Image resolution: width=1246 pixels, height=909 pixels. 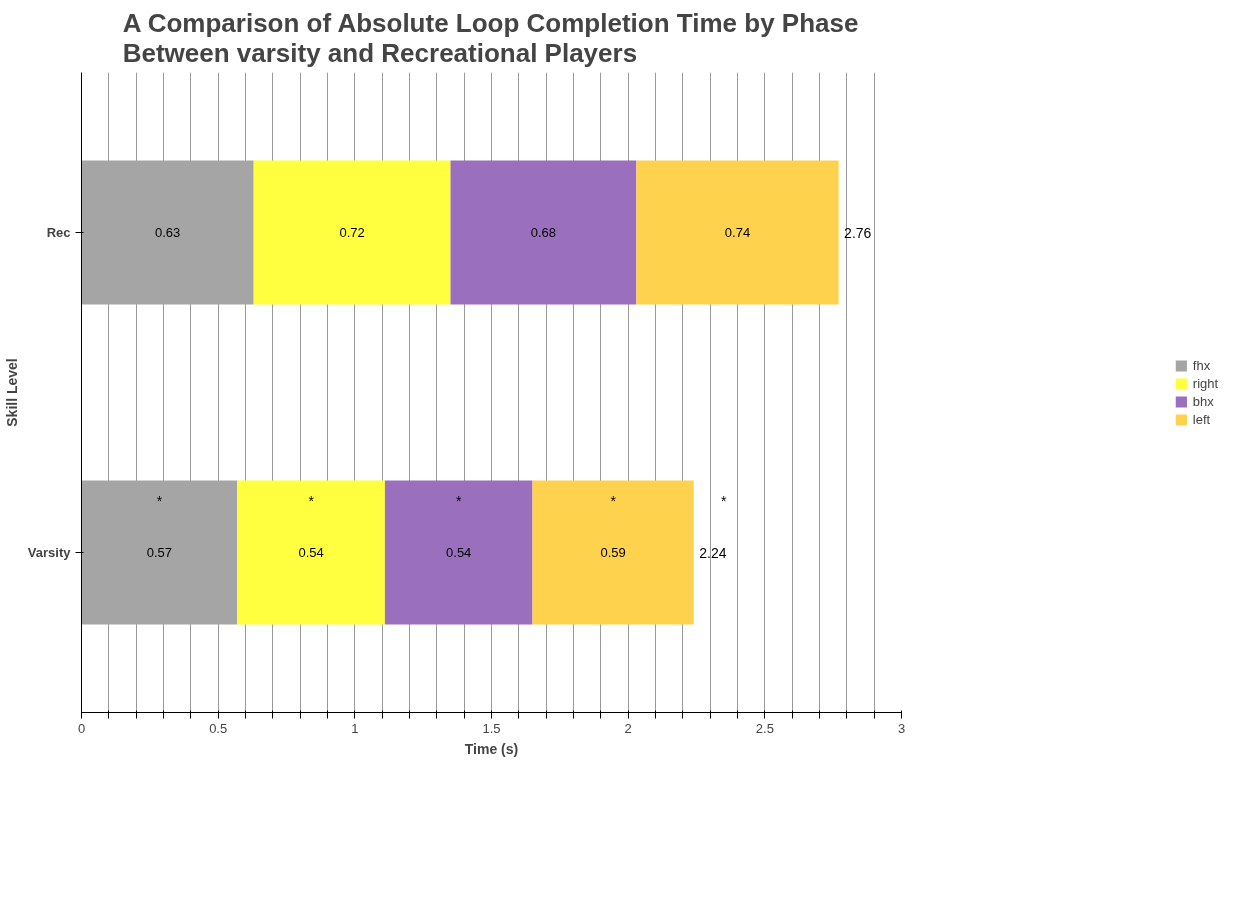 What do you see at coordinates (858, 232) in the screenshot?
I see `total-label: 2.76` at bounding box center [858, 232].